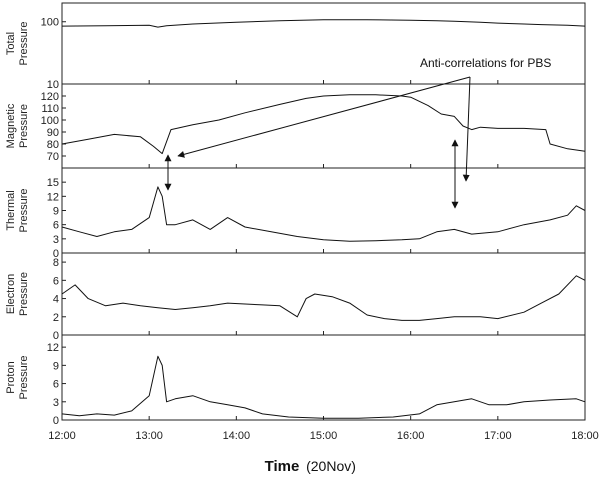 The height and width of the screenshot is (477, 600). I want to click on y-tick-label: 4, so click(56, 300).